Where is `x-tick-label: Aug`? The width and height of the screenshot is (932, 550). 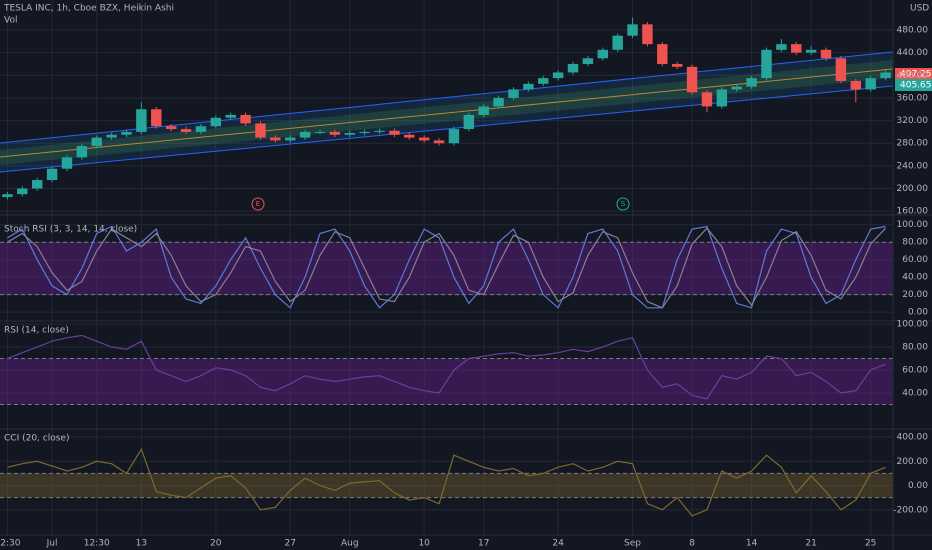
x-tick-label: Aug is located at coordinates (350, 544).